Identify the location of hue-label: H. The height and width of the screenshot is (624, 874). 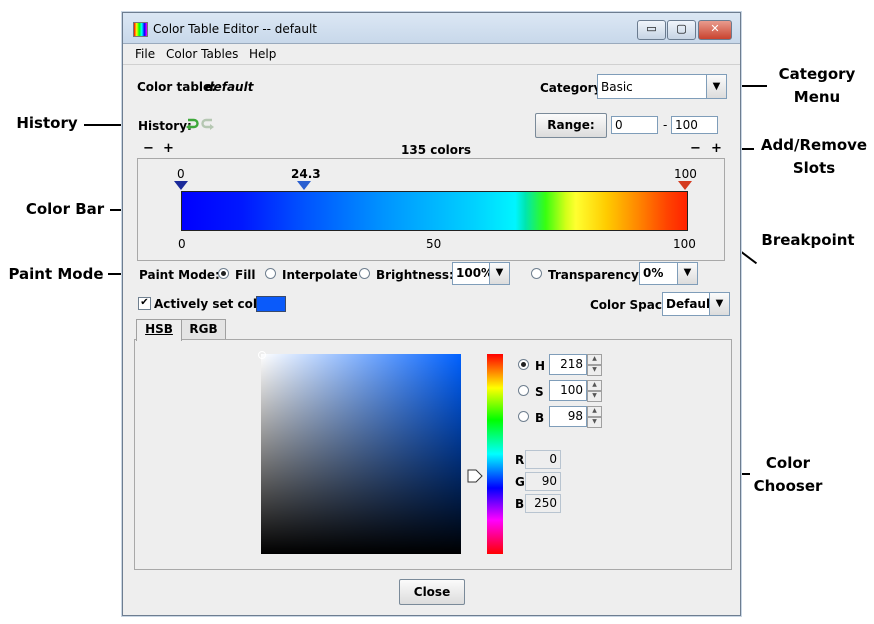
(540, 366).